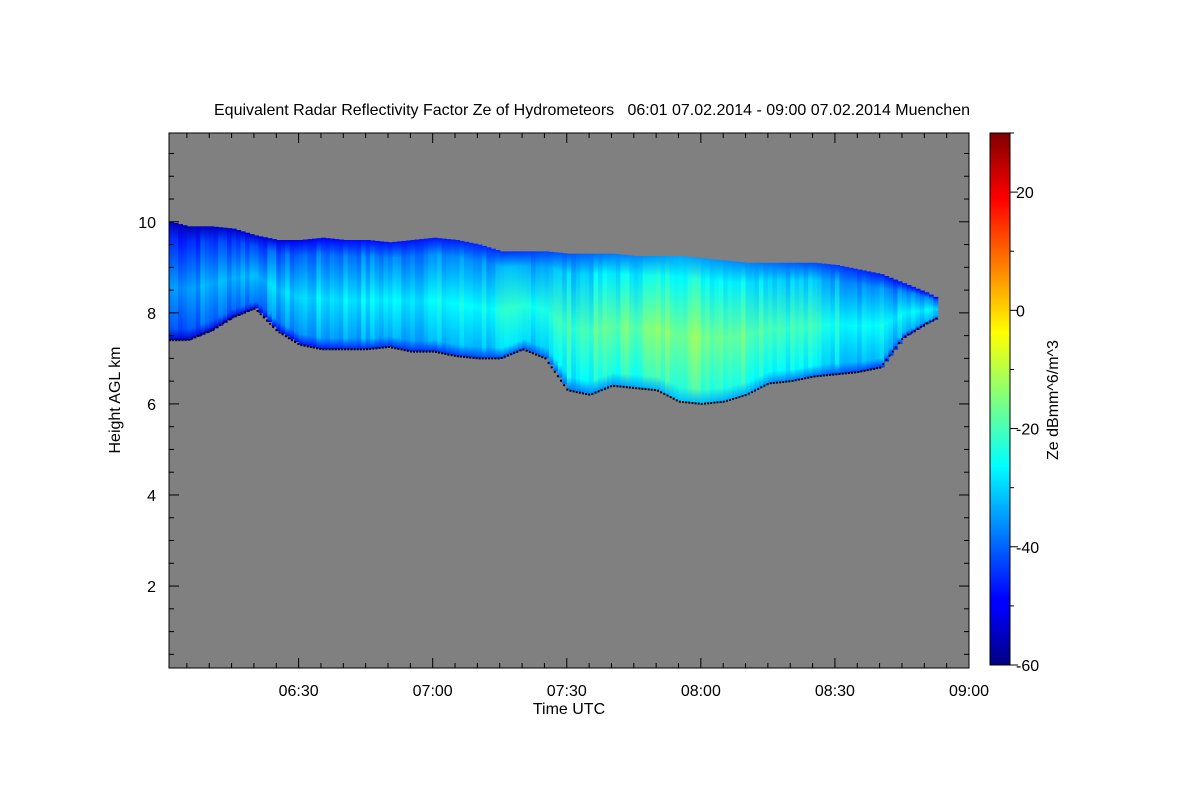  I want to click on y-tick-label: 6, so click(151, 405).